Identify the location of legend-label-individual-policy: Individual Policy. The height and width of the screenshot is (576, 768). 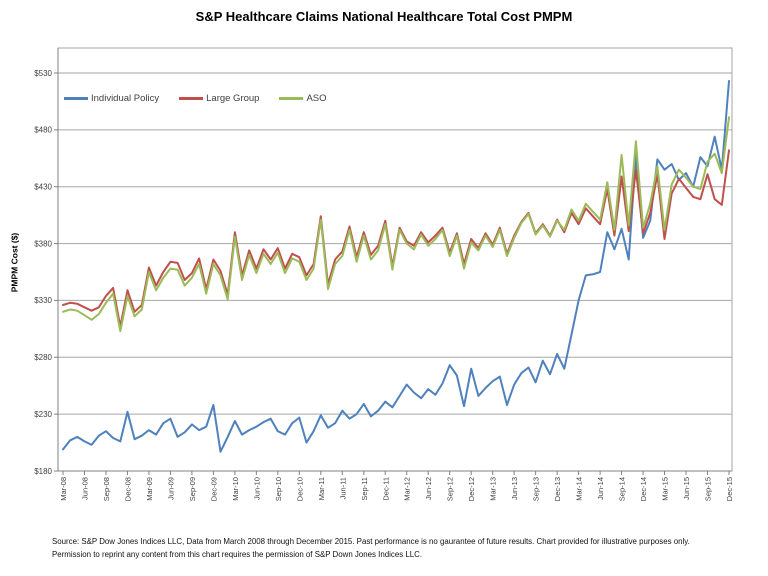
(125, 98).